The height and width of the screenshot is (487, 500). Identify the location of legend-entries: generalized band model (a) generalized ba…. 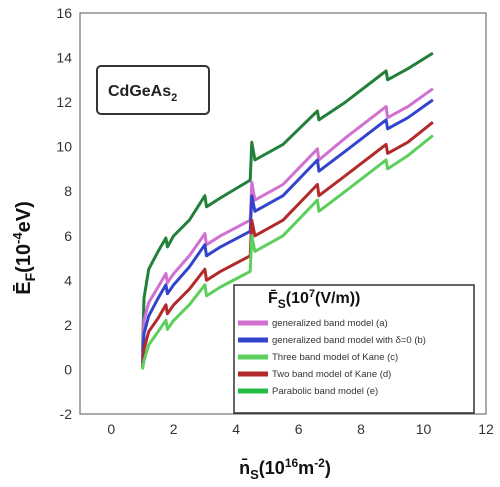
(332, 357).